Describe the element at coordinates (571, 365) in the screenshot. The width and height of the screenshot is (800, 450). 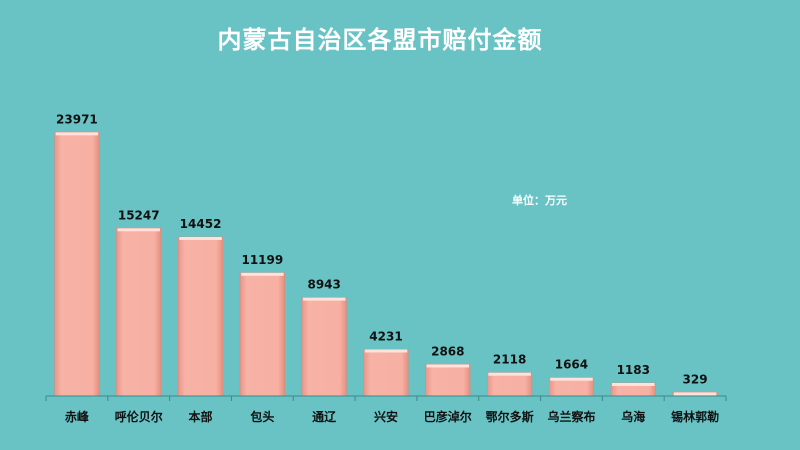
I see `data-label: 1664` at that location.